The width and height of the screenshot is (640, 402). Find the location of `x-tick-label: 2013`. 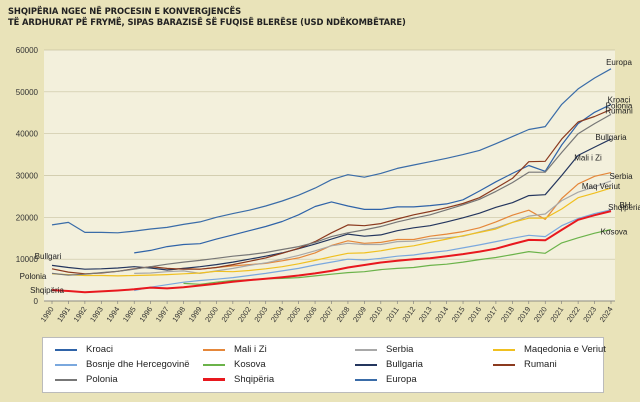

x-tick-label: 2013 is located at coordinates (425, 314).